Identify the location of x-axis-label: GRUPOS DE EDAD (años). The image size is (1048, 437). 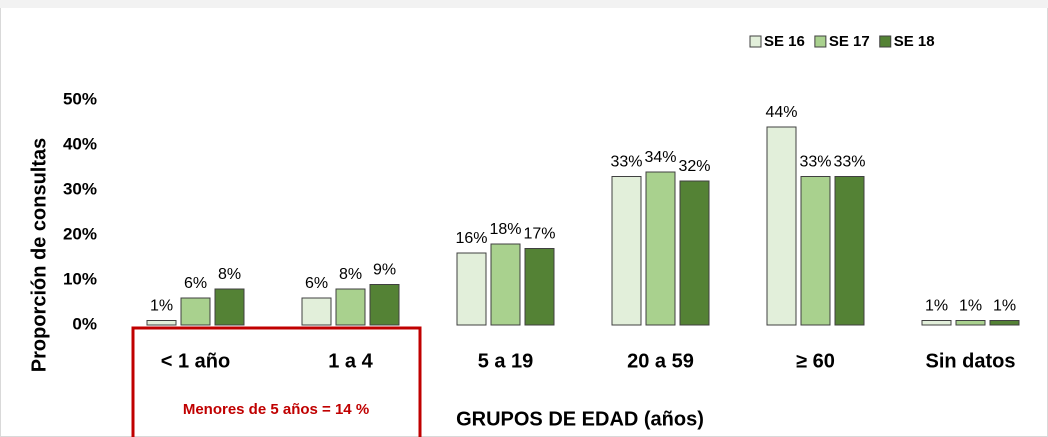
(580, 419).